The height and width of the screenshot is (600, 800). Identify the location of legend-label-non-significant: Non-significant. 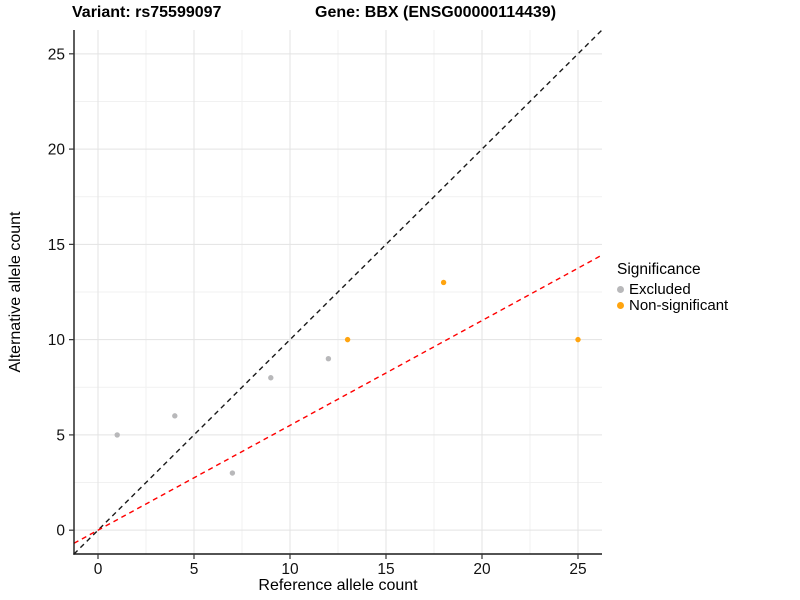
(679, 305).